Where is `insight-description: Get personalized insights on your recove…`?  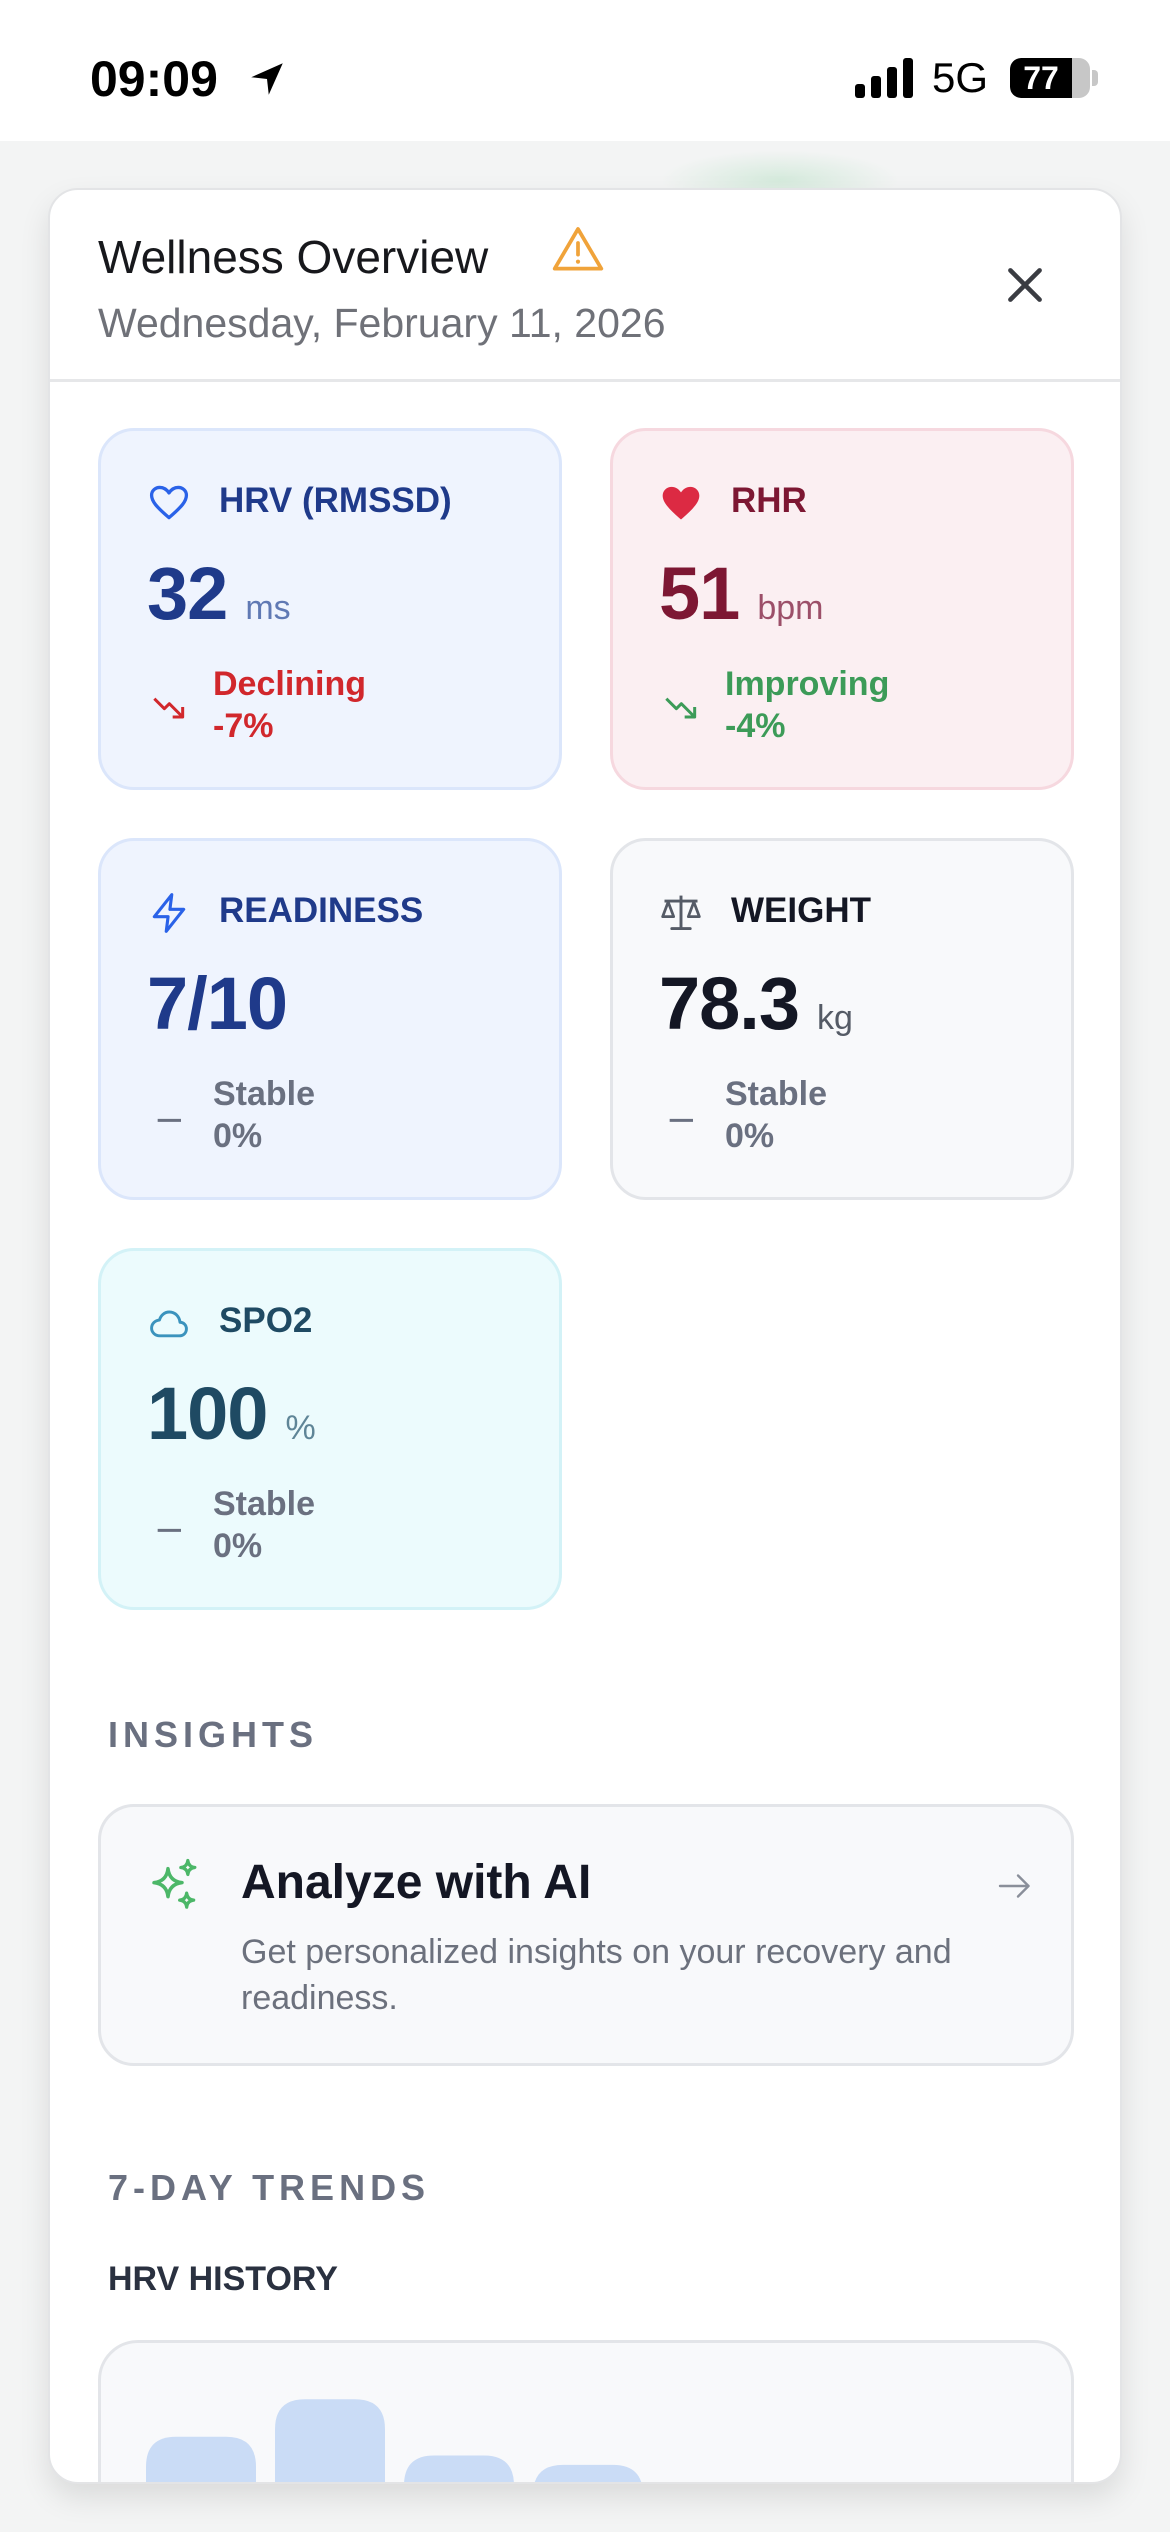 insight-description: Get personalized insights on your recove… is located at coordinates (596, 1975).